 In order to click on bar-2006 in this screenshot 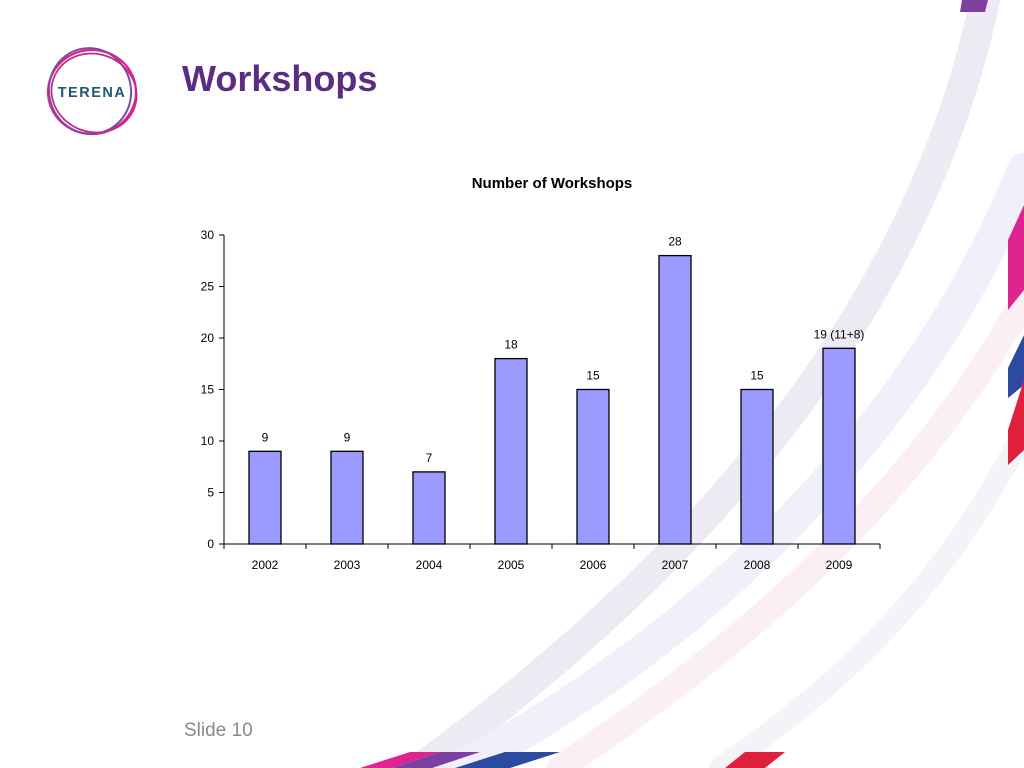, I will do `click(593, 466)`.